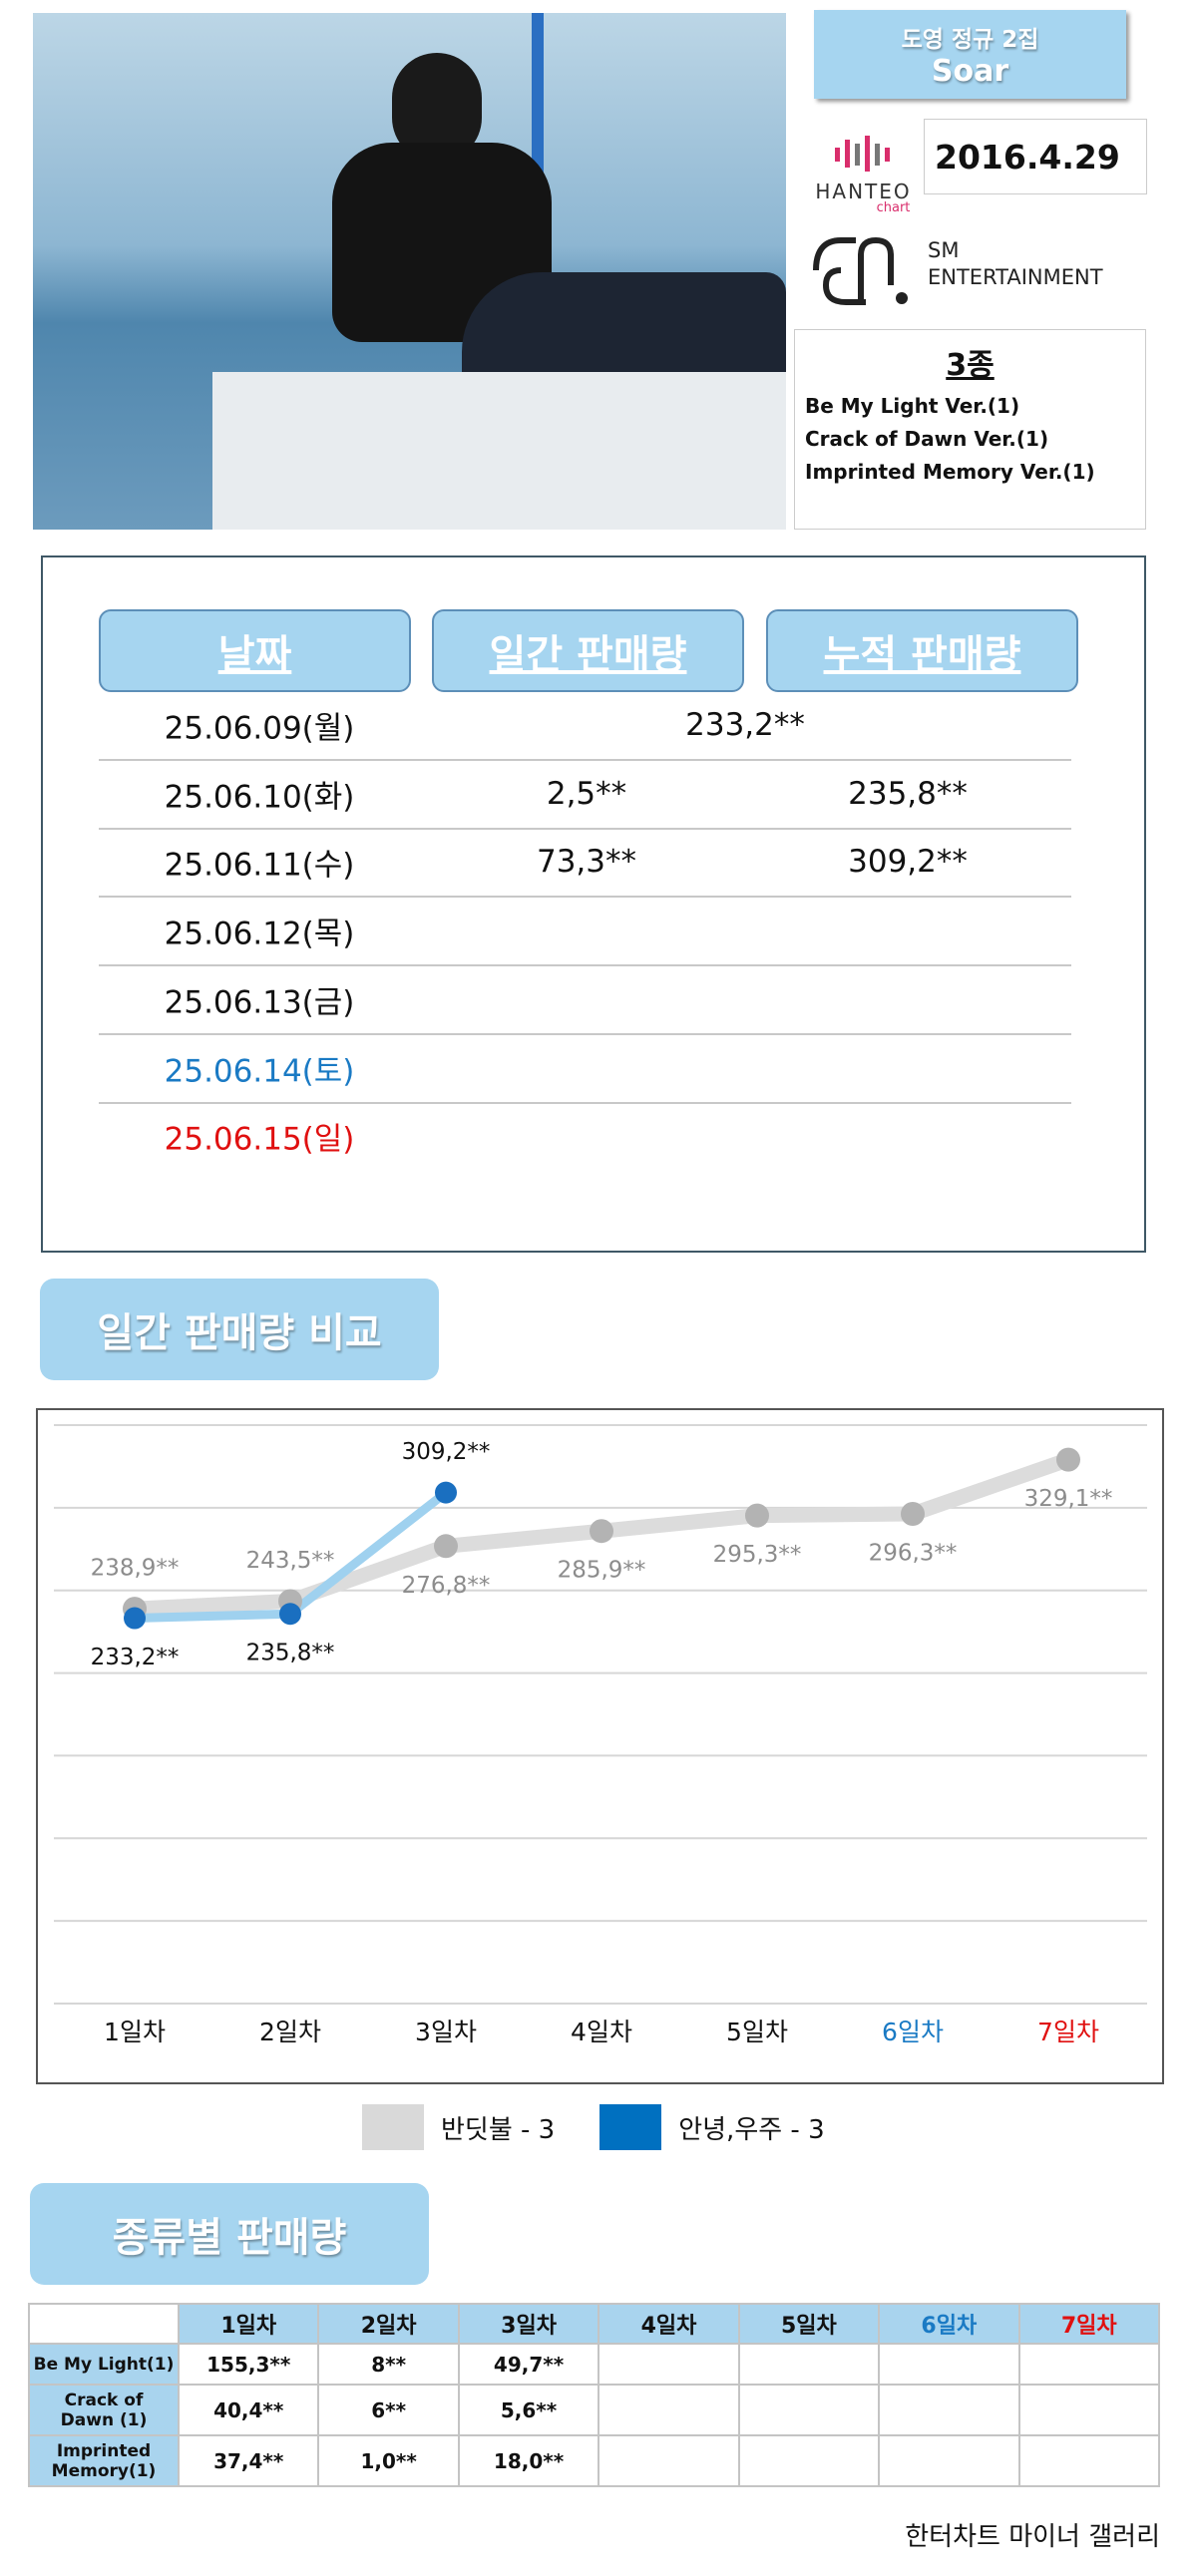 This screenshot has height=2576, width=1197. I want to click on legend: 반딧불 - 3 안녕,우주 - 3, so click(593, 2127).